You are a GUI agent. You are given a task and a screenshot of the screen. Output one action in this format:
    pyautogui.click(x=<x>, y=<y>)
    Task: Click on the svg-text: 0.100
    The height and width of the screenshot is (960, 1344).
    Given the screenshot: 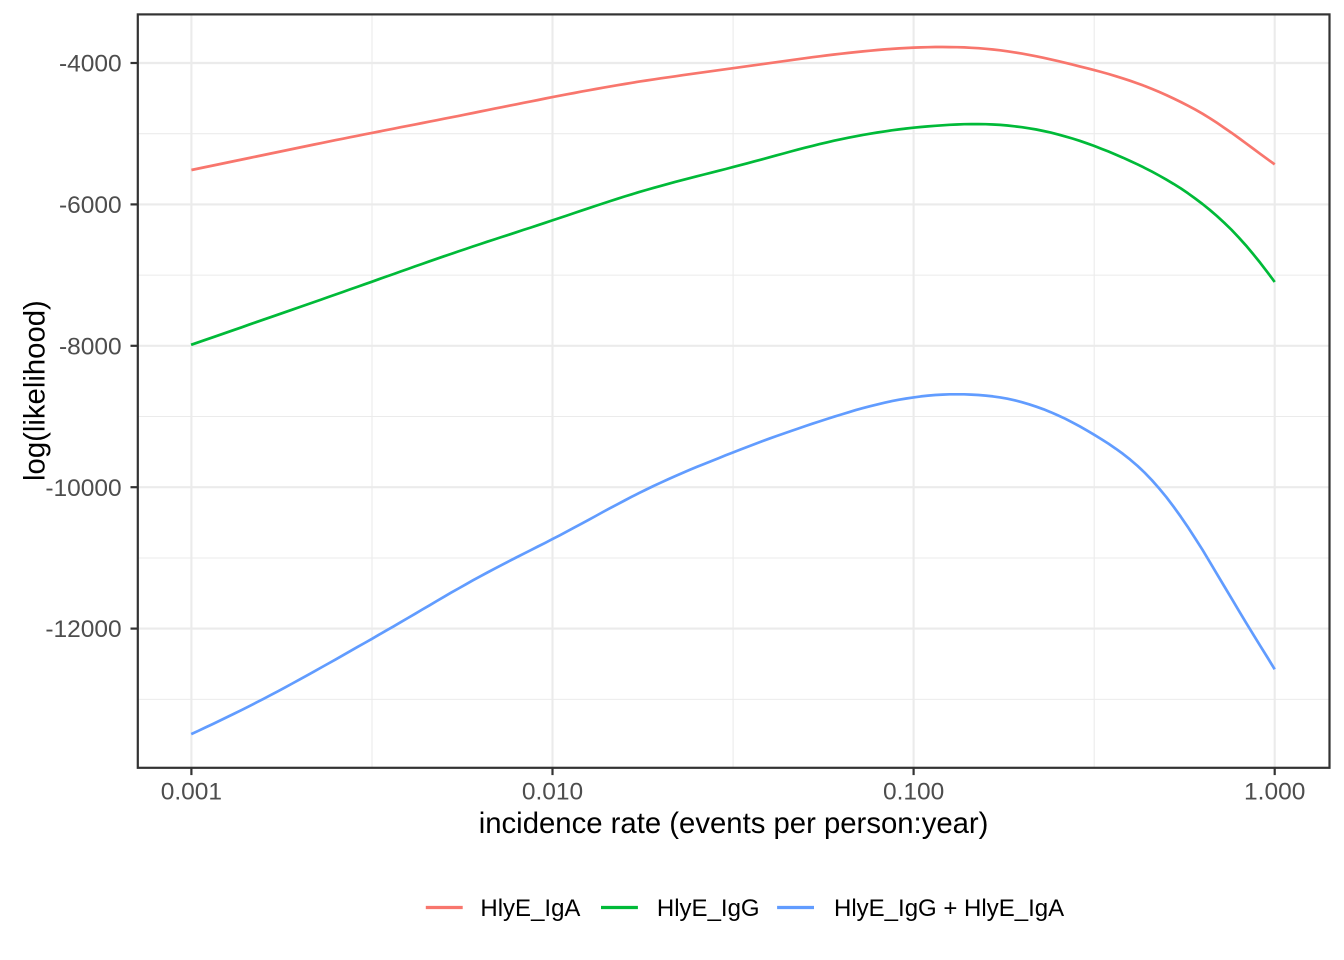 What is the action you would take?
    pyautogui.click(x=913, y=792)
    